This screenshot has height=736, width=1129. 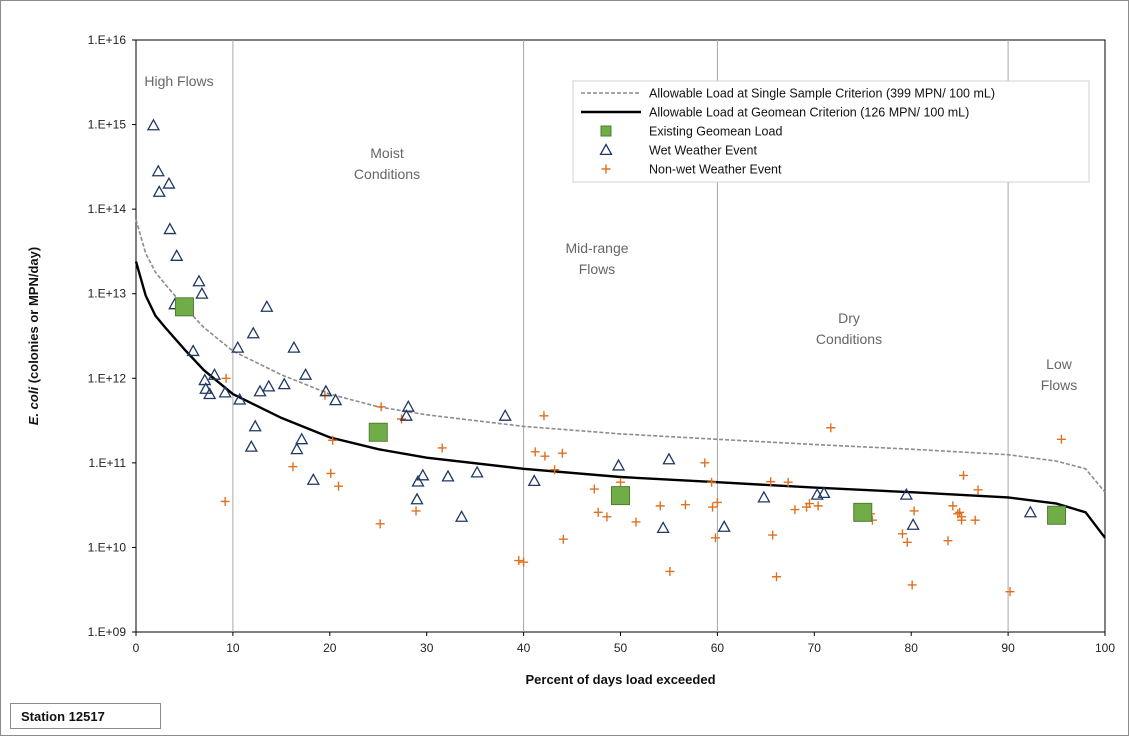 What do you see at coordinates (715, 132) in the screenshot?
I see `legend-label: Existing Geomean Load` at bounding box center [715, 132].